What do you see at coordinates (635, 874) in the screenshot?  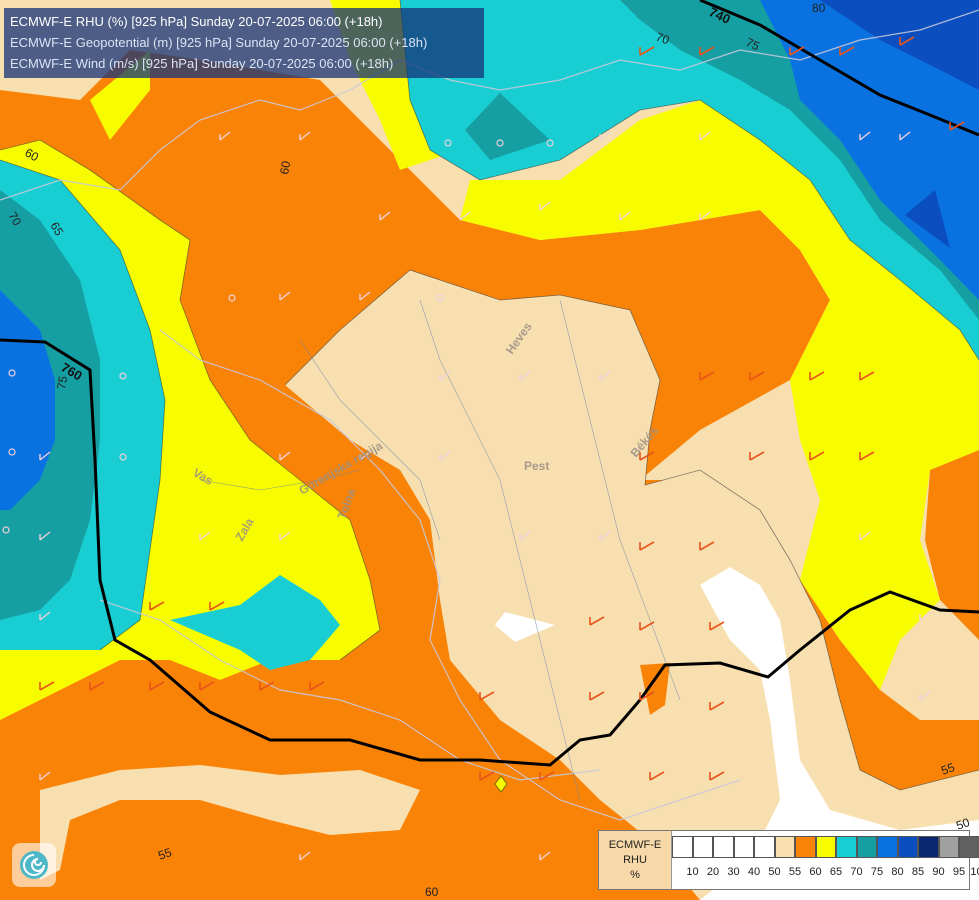 I see `legend-unit: %` at bounding box center [635, 874].